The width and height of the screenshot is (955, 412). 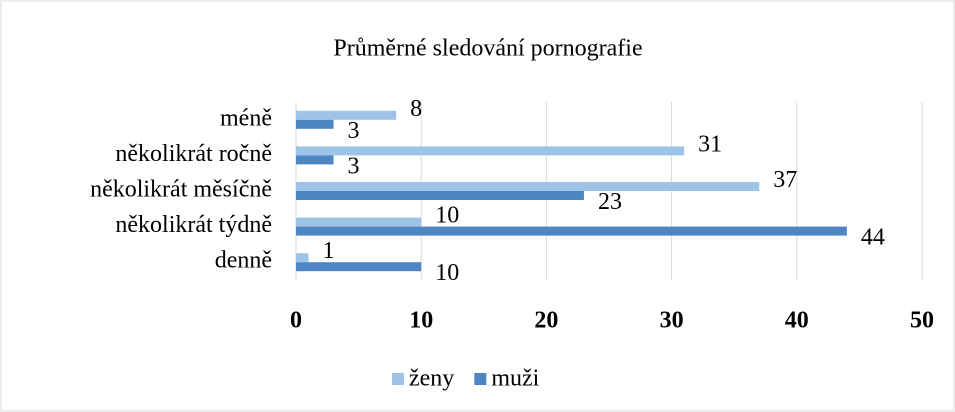 I want to click on x-tick-label: 20, so click(x=546, y=321).